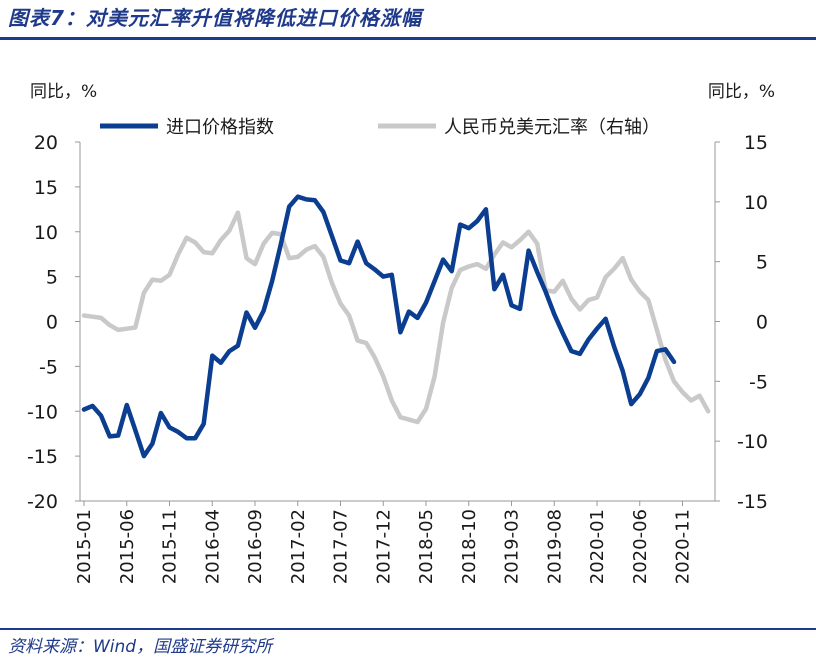 Image resolution: width=816 pixels, height=659 pixels. What do you see at coordinates (63, 92) in the screenshot?
I see `left-axis-unit: 同比，%` at bounding box center [63, 92].